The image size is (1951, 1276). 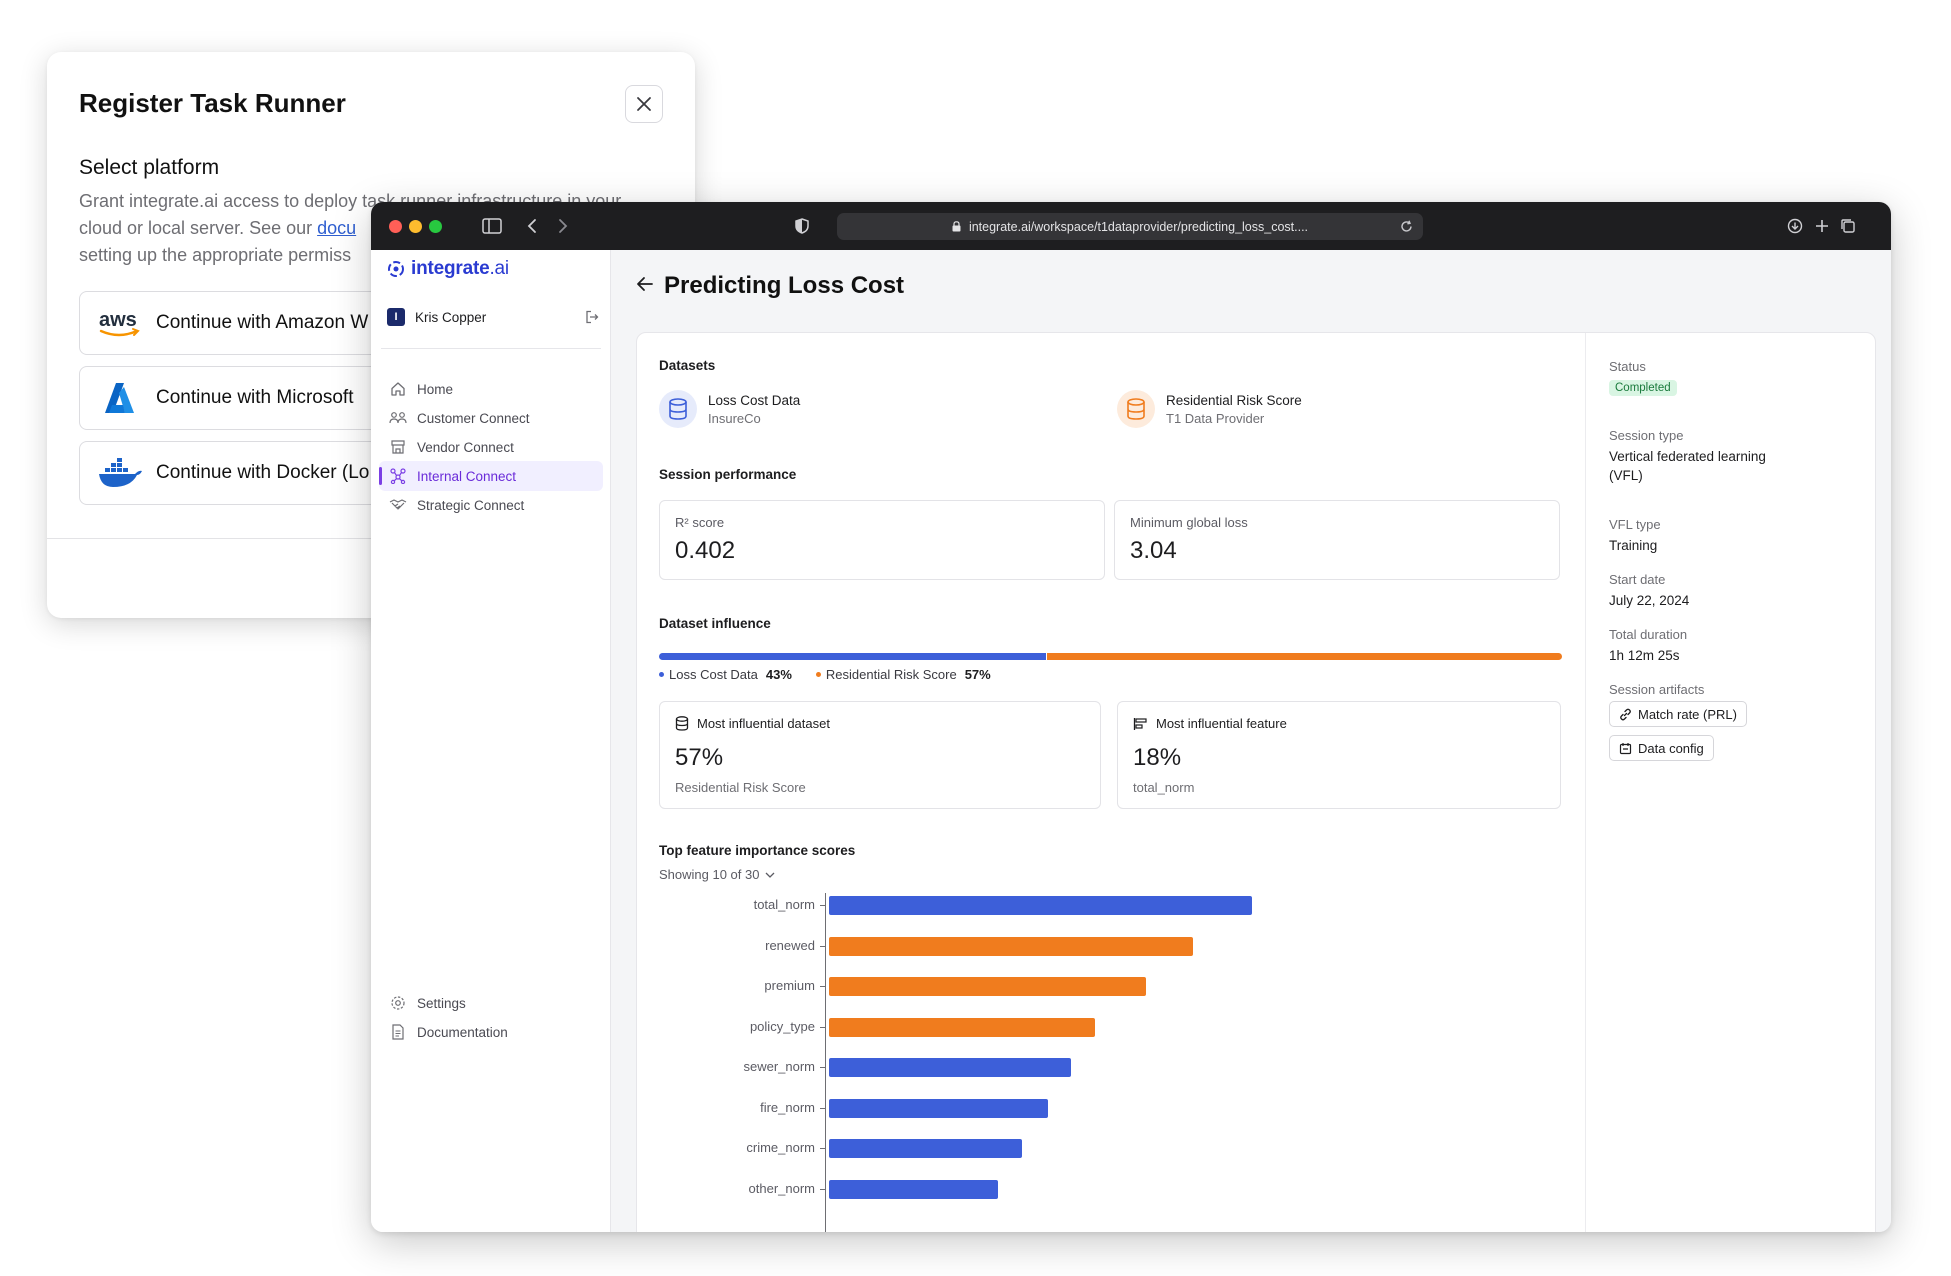 I want to click on chart-tick-label: renewed, so click(x=790, y=945).